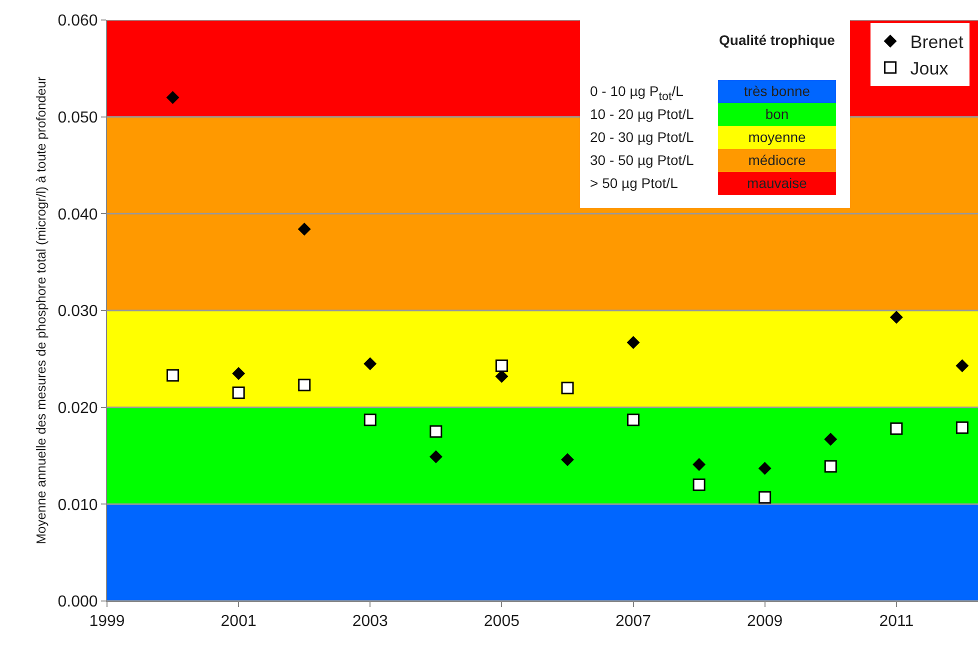 The image size is (978, 647). Describe the element at coordinates (78, 505) in the screenshot. I see `y-tick-label: 0.010` at that location.